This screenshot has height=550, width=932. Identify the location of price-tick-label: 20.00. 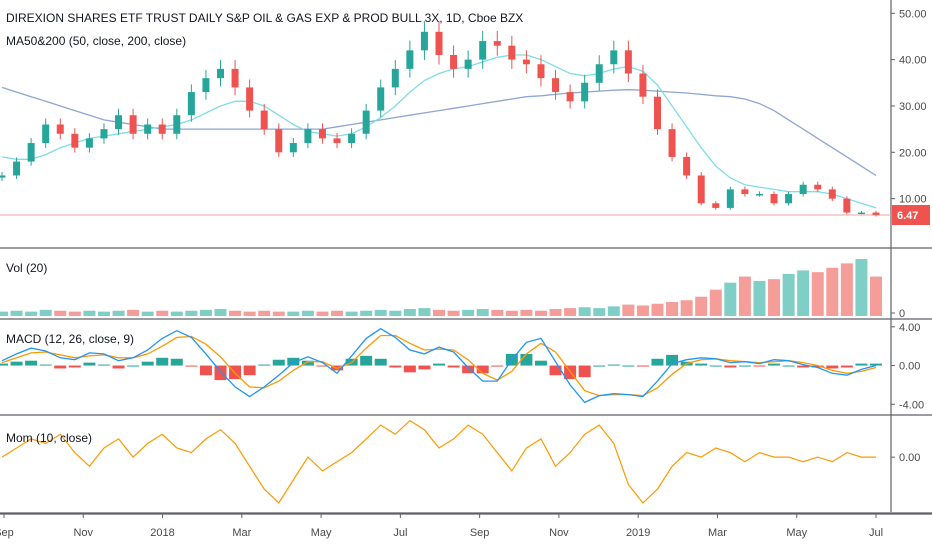
(913, 153).